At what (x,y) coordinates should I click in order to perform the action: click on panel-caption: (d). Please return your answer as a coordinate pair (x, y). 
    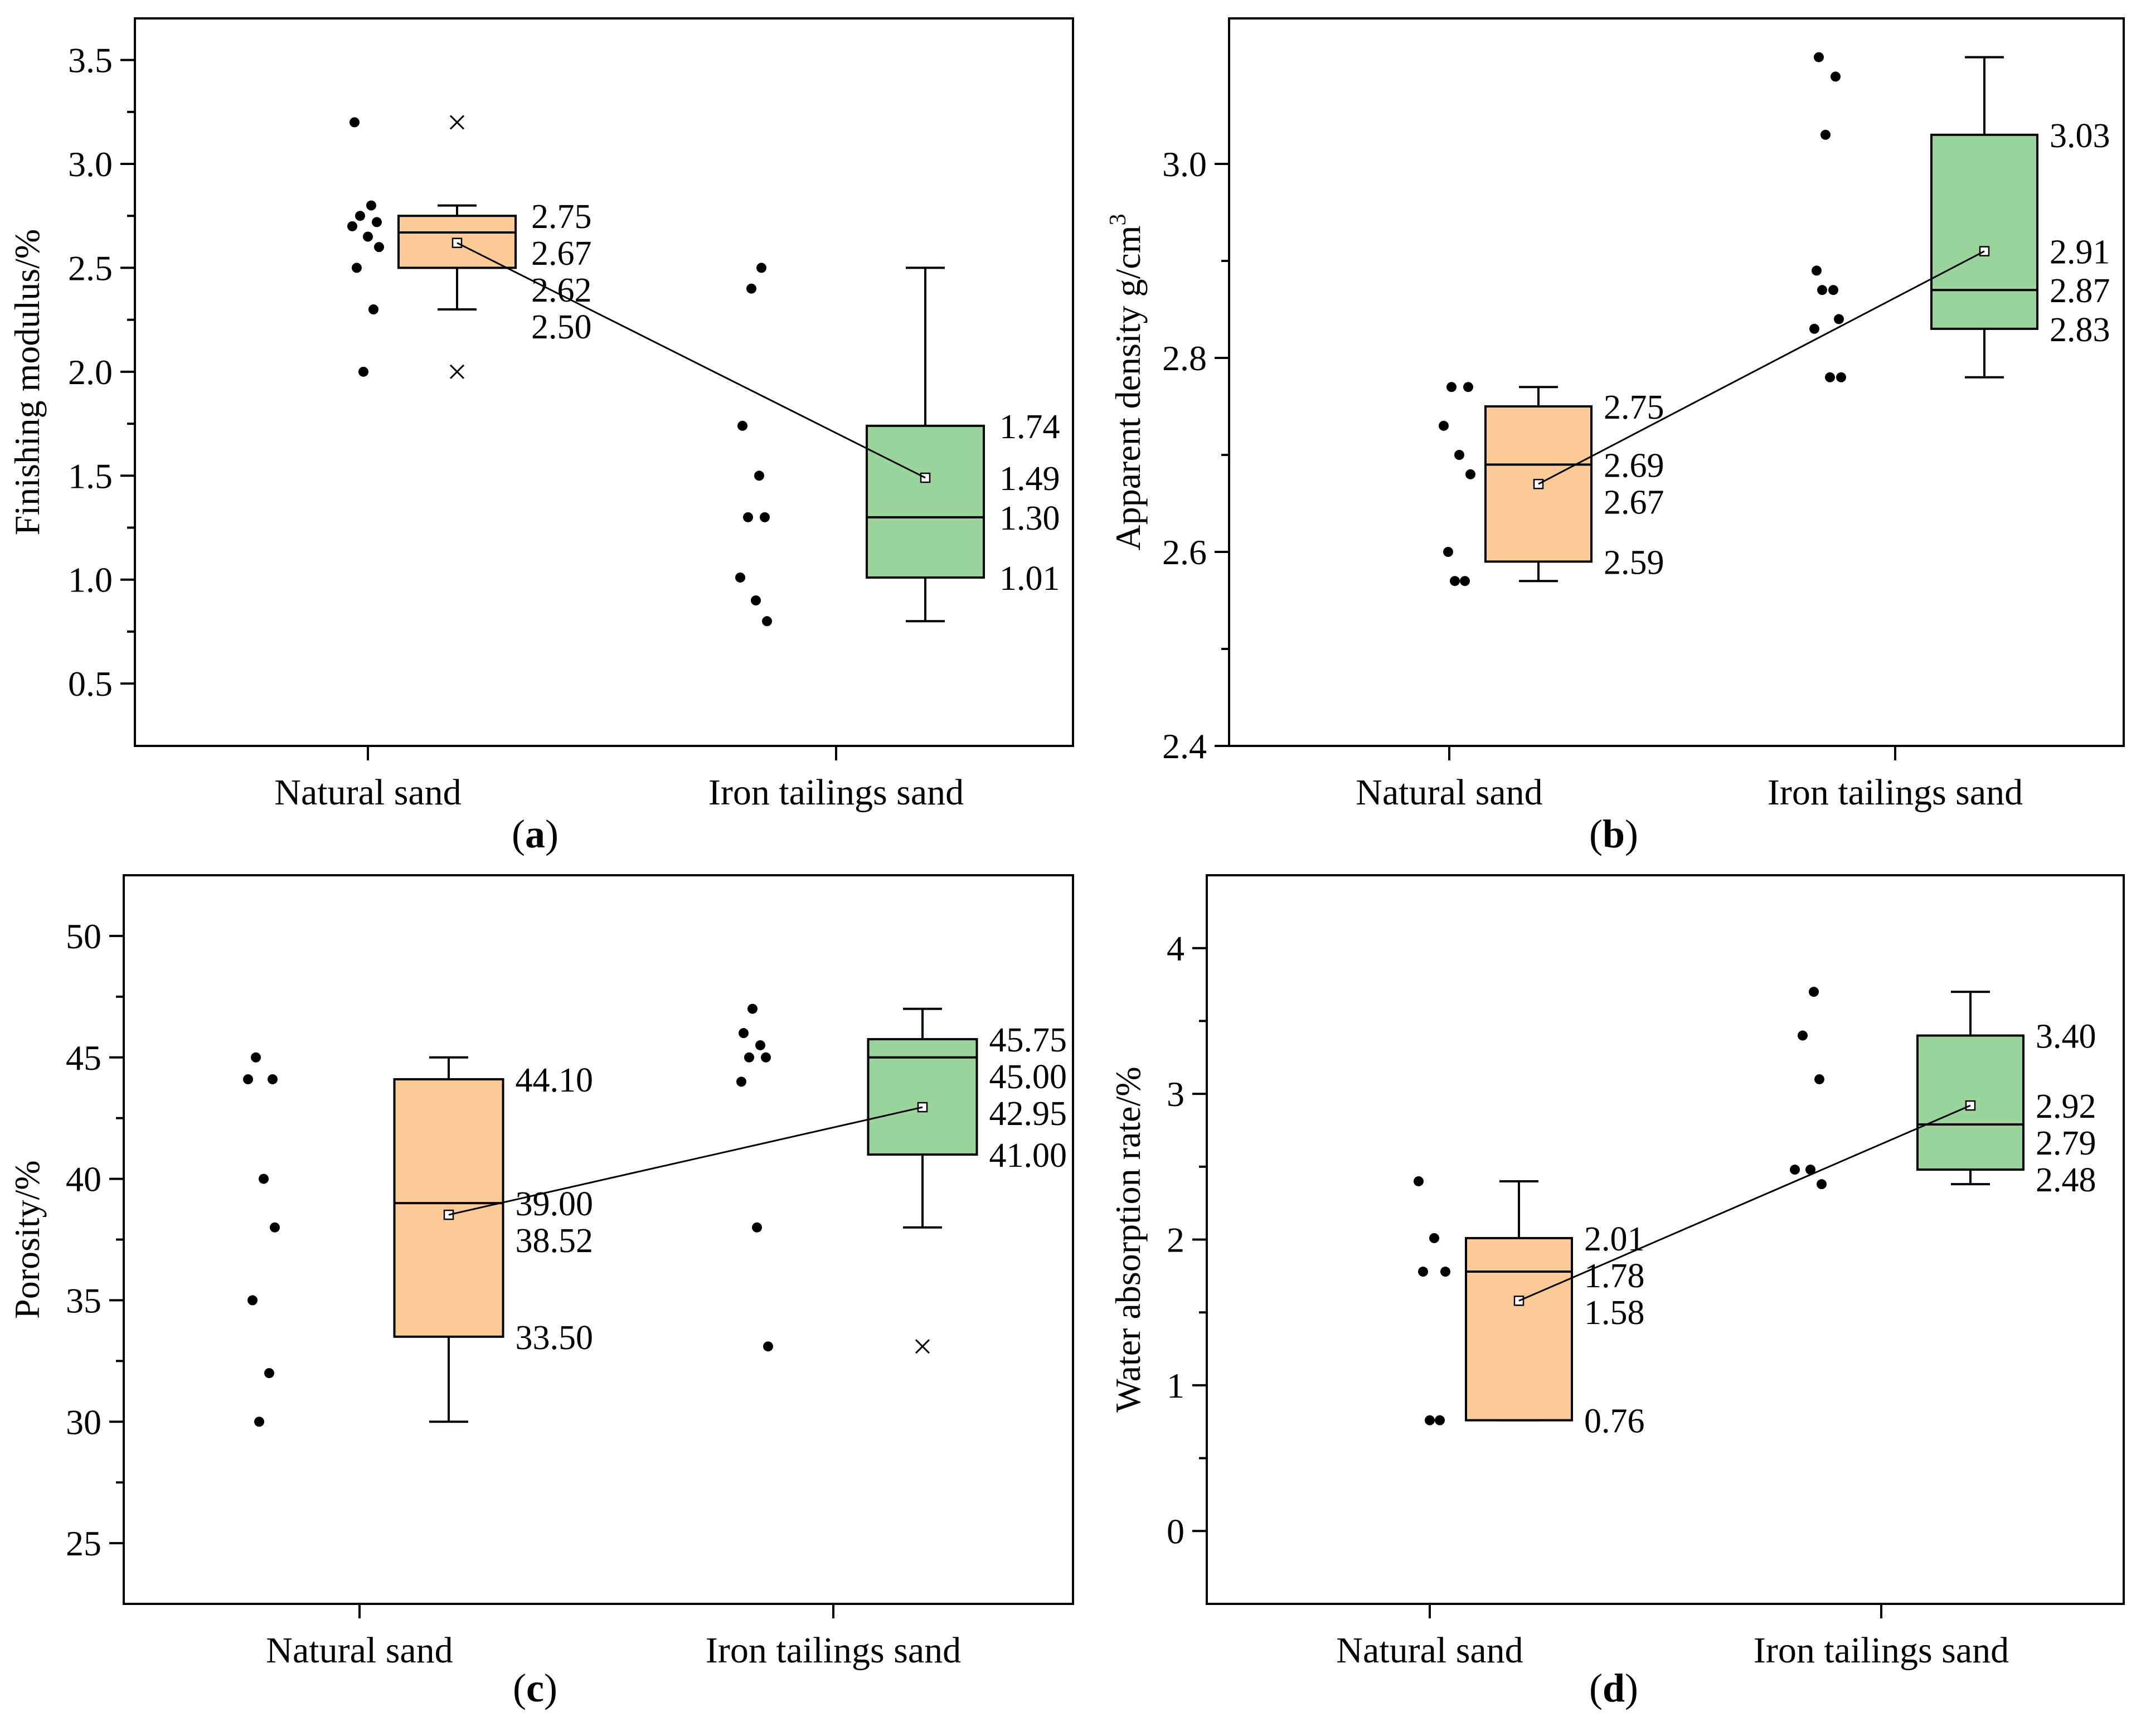
    Looking at the image, I should click on (1613, 1688).